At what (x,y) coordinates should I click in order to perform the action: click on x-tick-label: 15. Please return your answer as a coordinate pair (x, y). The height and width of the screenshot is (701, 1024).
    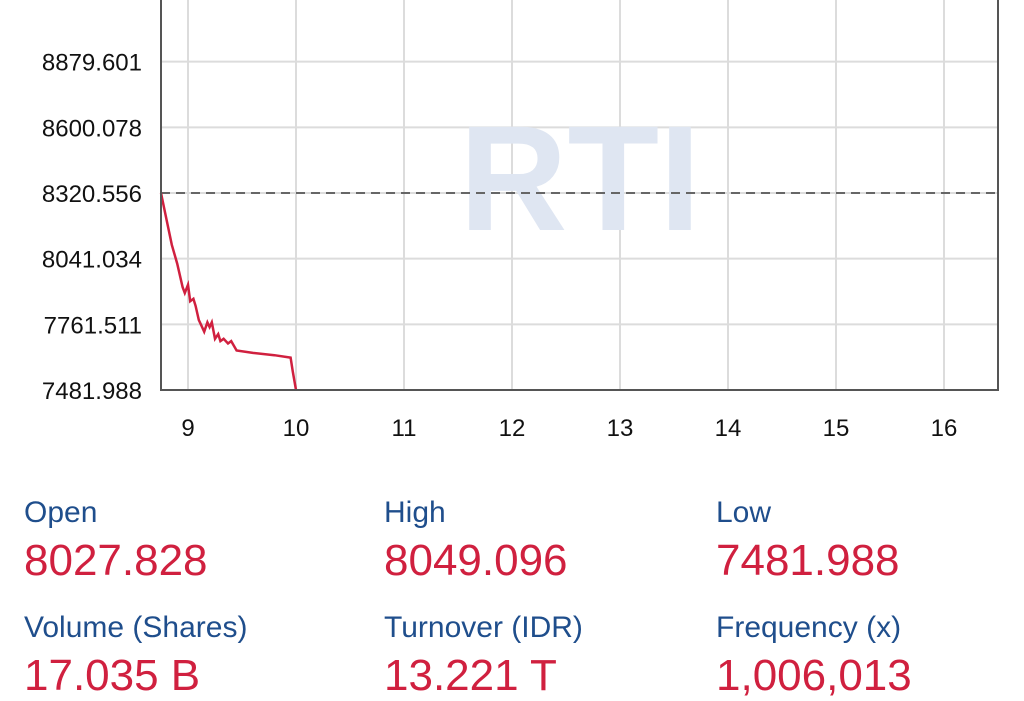
    Looking at the image, I should click on (836, 428).